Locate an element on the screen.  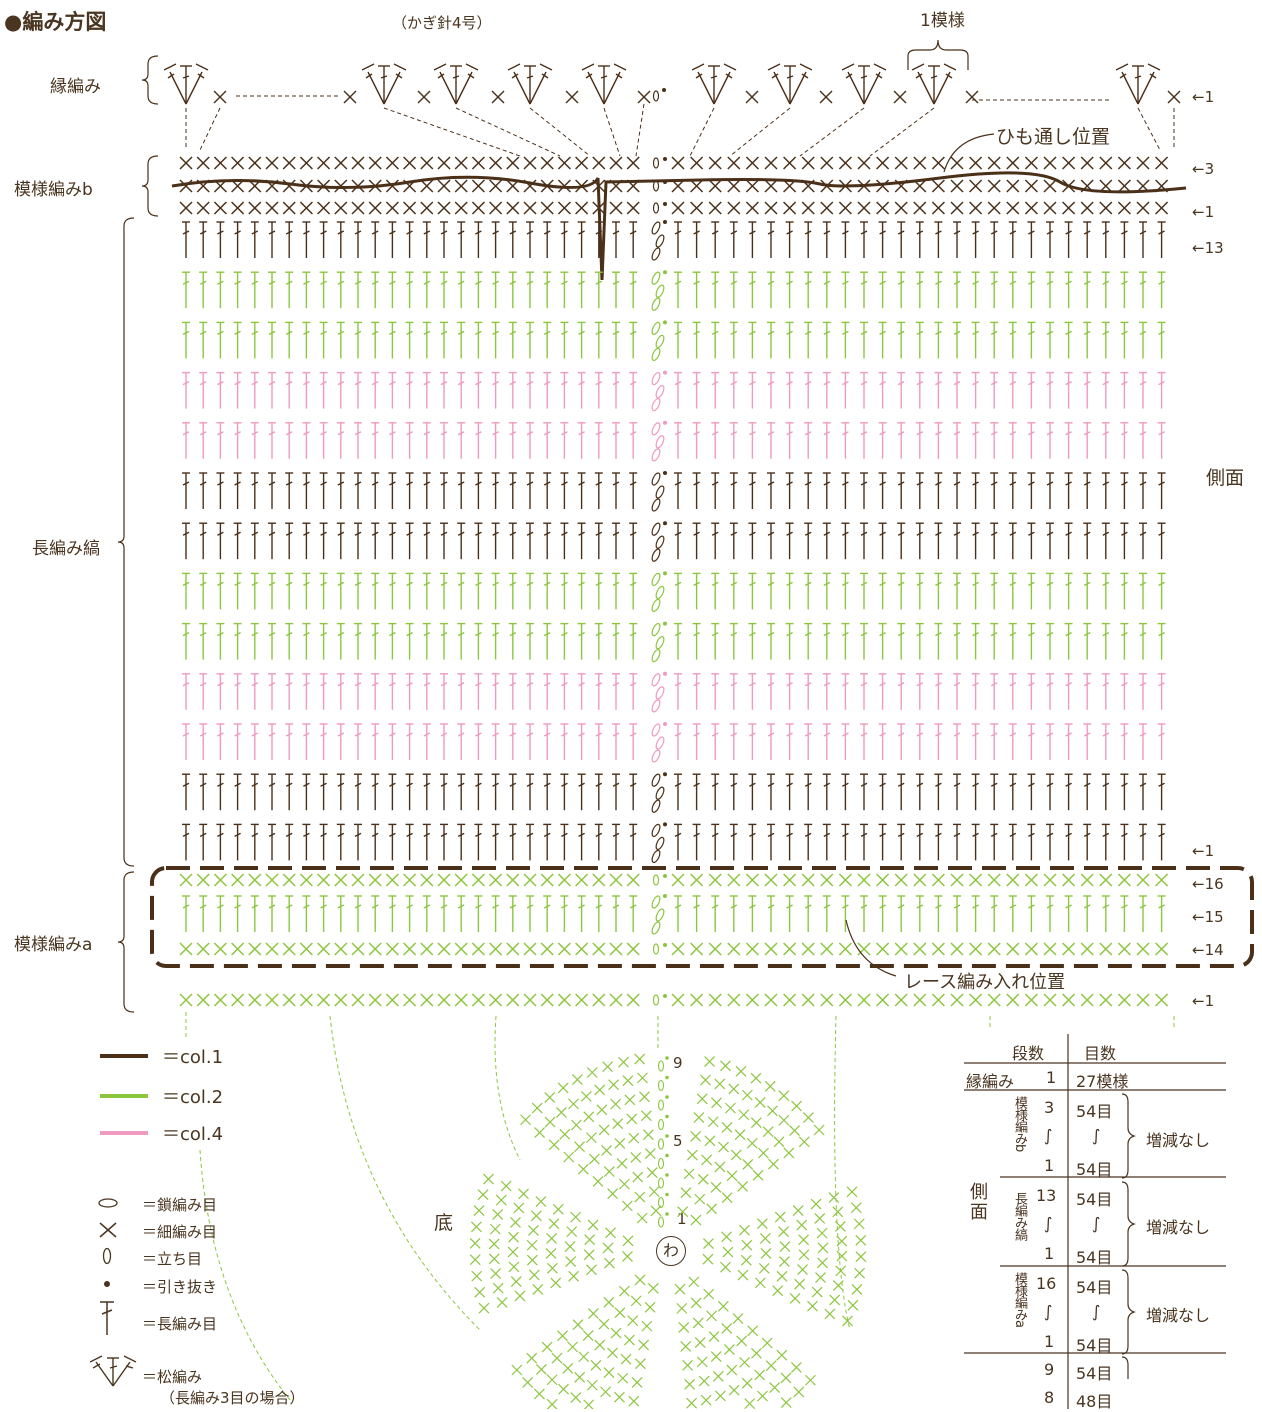
edging-row is located at coordinates (672, 72).